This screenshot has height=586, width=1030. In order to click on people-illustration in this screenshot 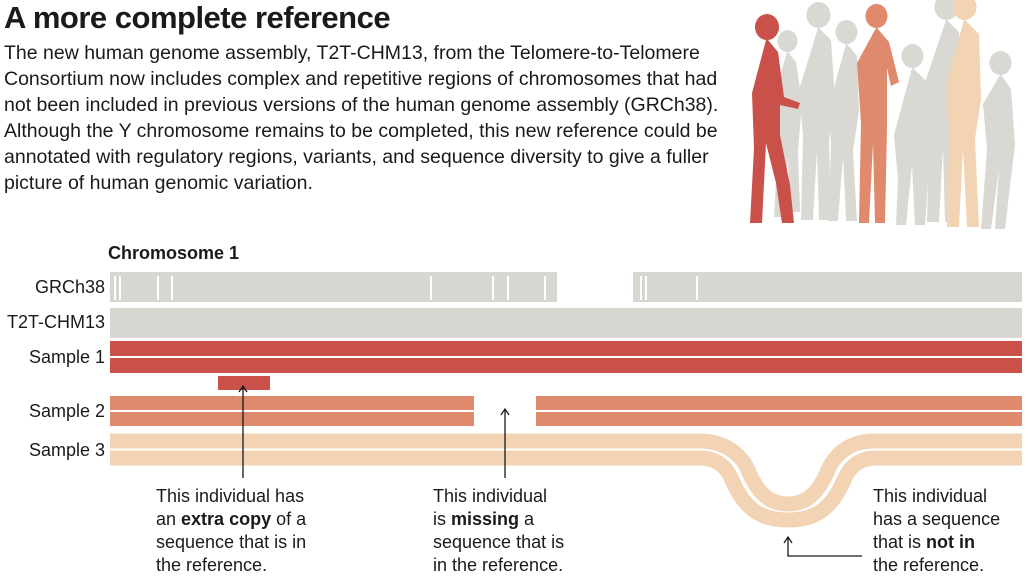, I will do `click(882, 115)`.